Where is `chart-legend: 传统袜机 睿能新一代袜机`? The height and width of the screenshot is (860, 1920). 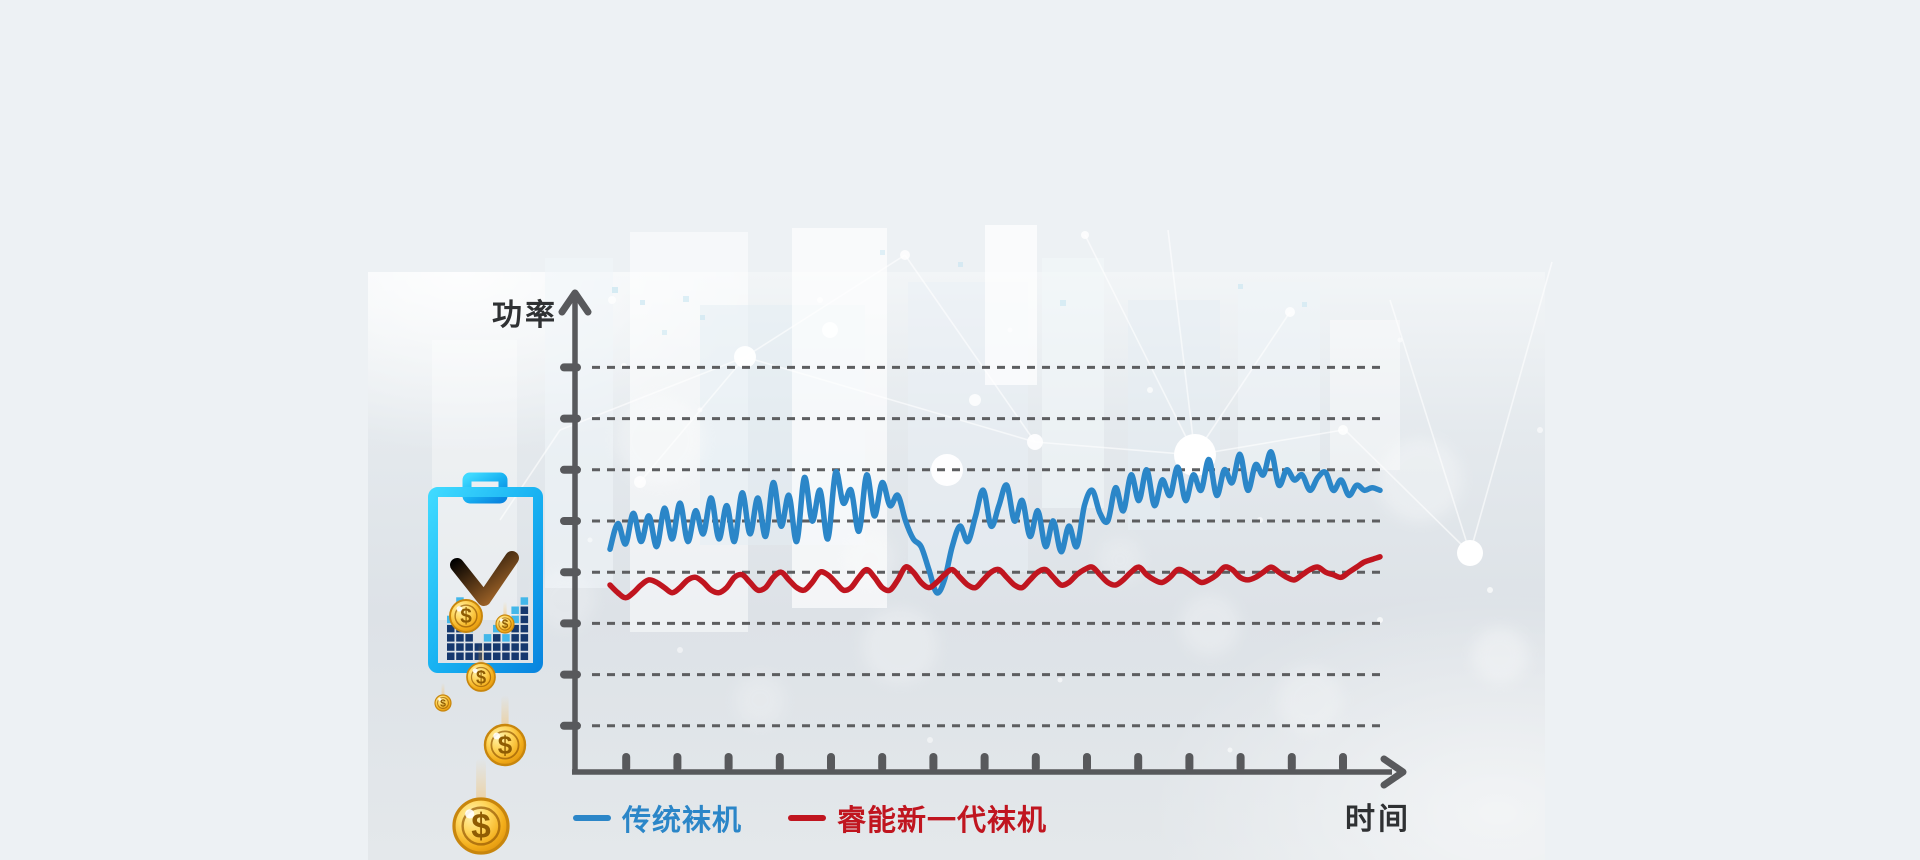
chart-legend: 传统袜机 睿能新一代袜机 is located at coordinates (810, 818).